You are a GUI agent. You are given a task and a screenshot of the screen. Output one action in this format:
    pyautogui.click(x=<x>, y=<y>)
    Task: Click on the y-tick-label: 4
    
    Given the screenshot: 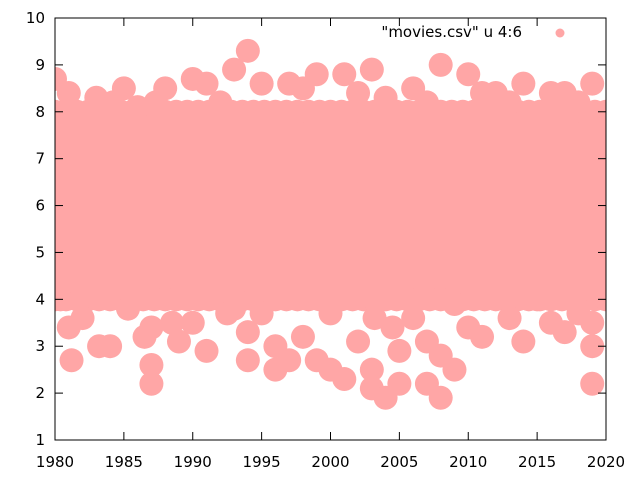 What is the action you would take?
    pyautogui.click(x=40, y=299)
    